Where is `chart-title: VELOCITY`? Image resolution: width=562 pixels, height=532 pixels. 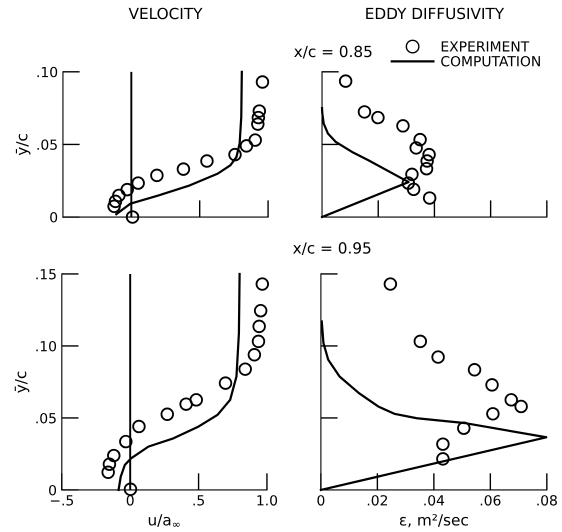
chart-title: VELOCITY is located at coordinates (165, 14).